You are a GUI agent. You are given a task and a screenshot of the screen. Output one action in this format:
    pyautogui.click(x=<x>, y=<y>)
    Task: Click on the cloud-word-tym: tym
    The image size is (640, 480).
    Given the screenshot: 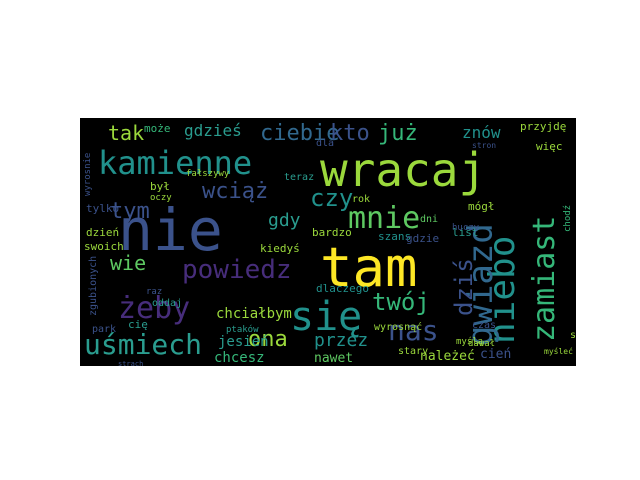 What is the action you would take?
    pyautogui.click(x=130, y=211)
    